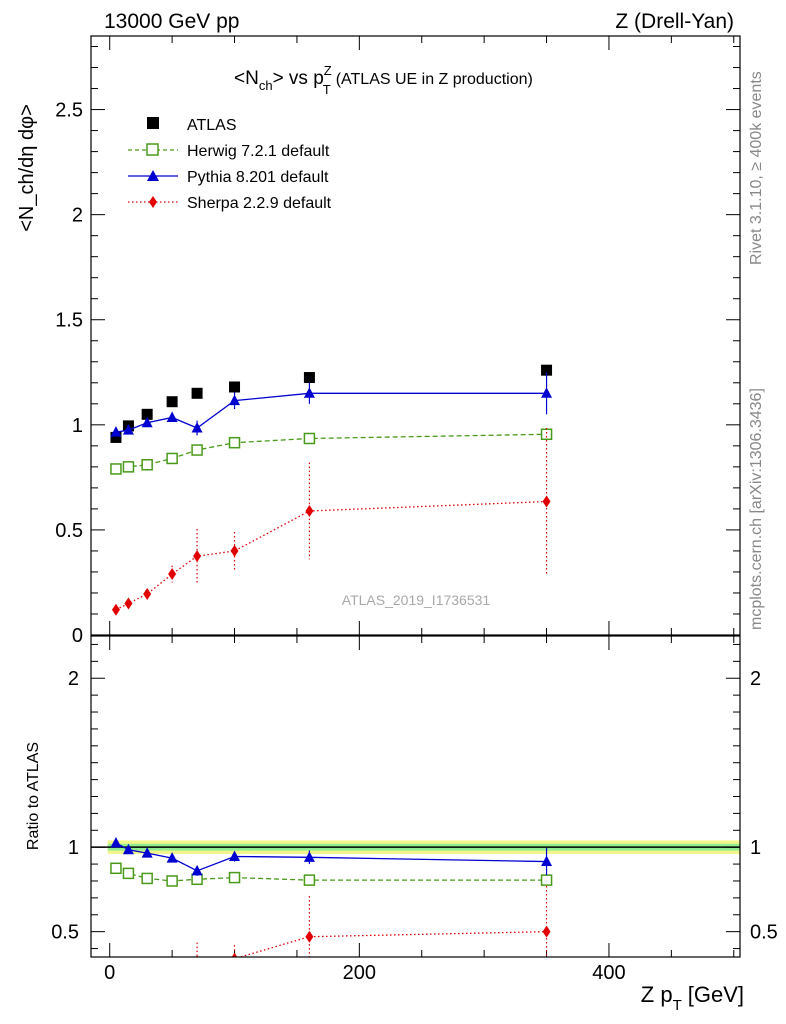 The image size is (786, 1024). Describe the element at coordinates (755, 848) in the screenshot. I see `ratio-ytick-label-right-1: 1` at that location.